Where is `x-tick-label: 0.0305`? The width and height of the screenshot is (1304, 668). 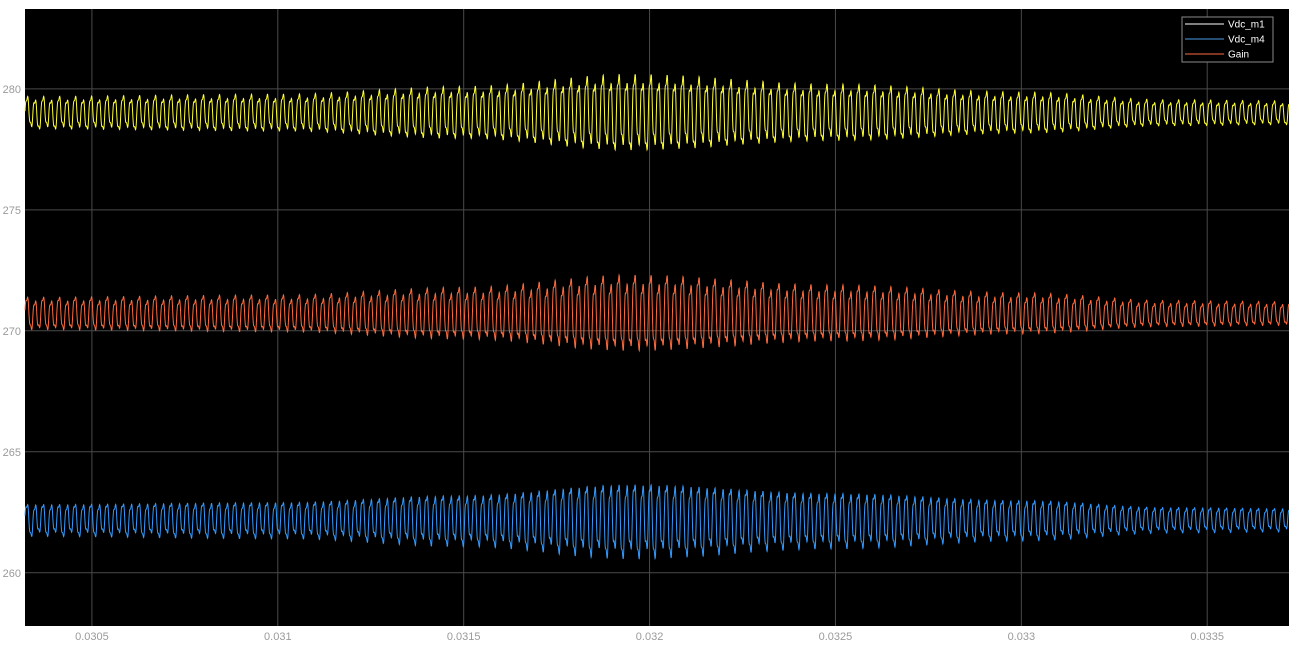 x-tick-label: 0.0305 is located at coordinates (92, 637).